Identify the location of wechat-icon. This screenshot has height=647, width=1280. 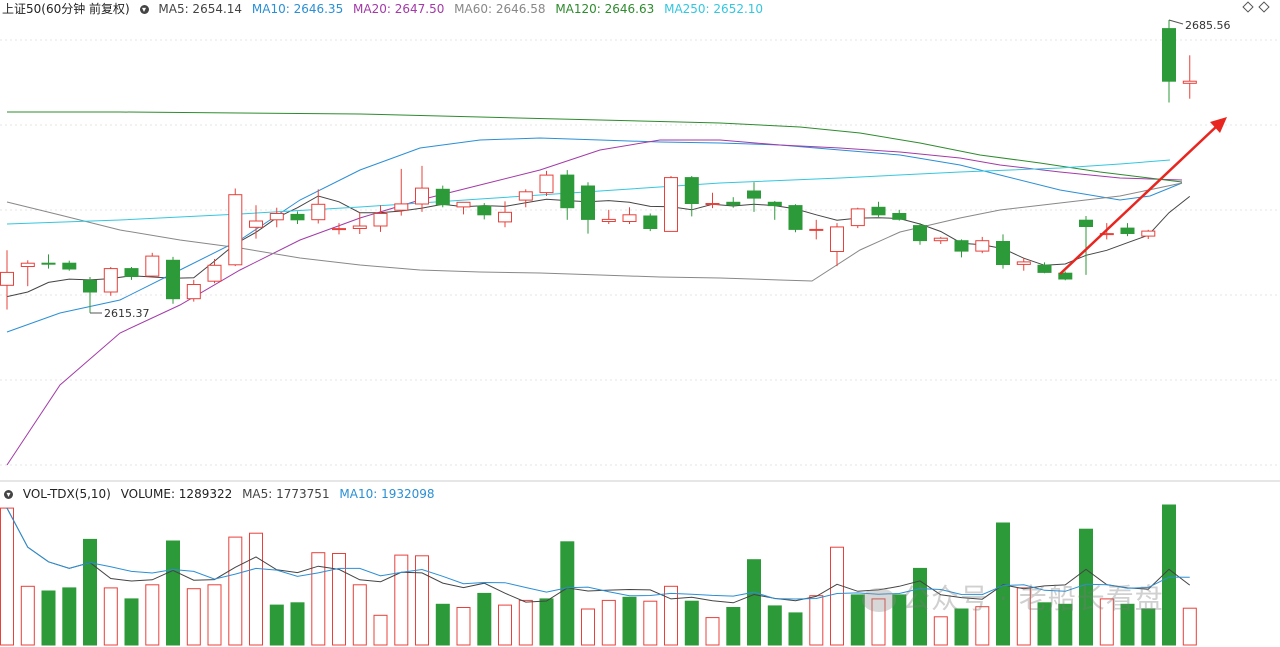
(879, 600).